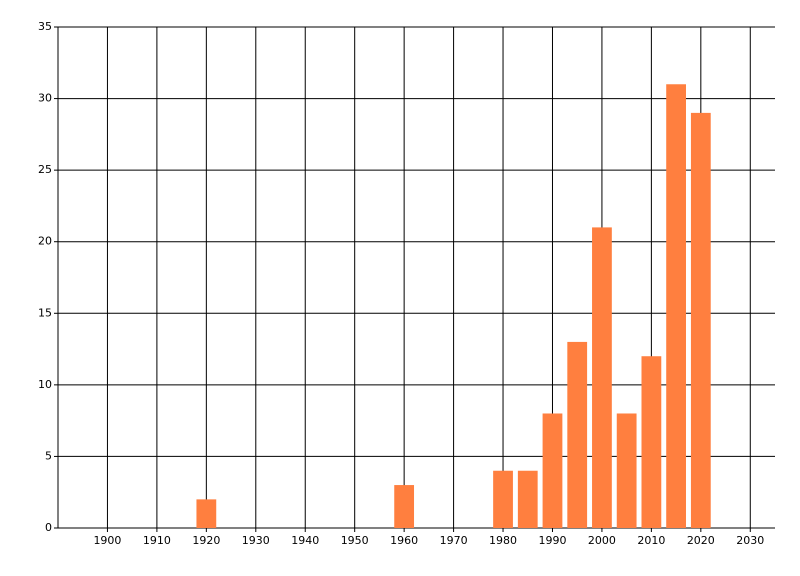 This screenshot has height=576, width=800. I want to click on x-tick-label: 2000, so click(602, 540).